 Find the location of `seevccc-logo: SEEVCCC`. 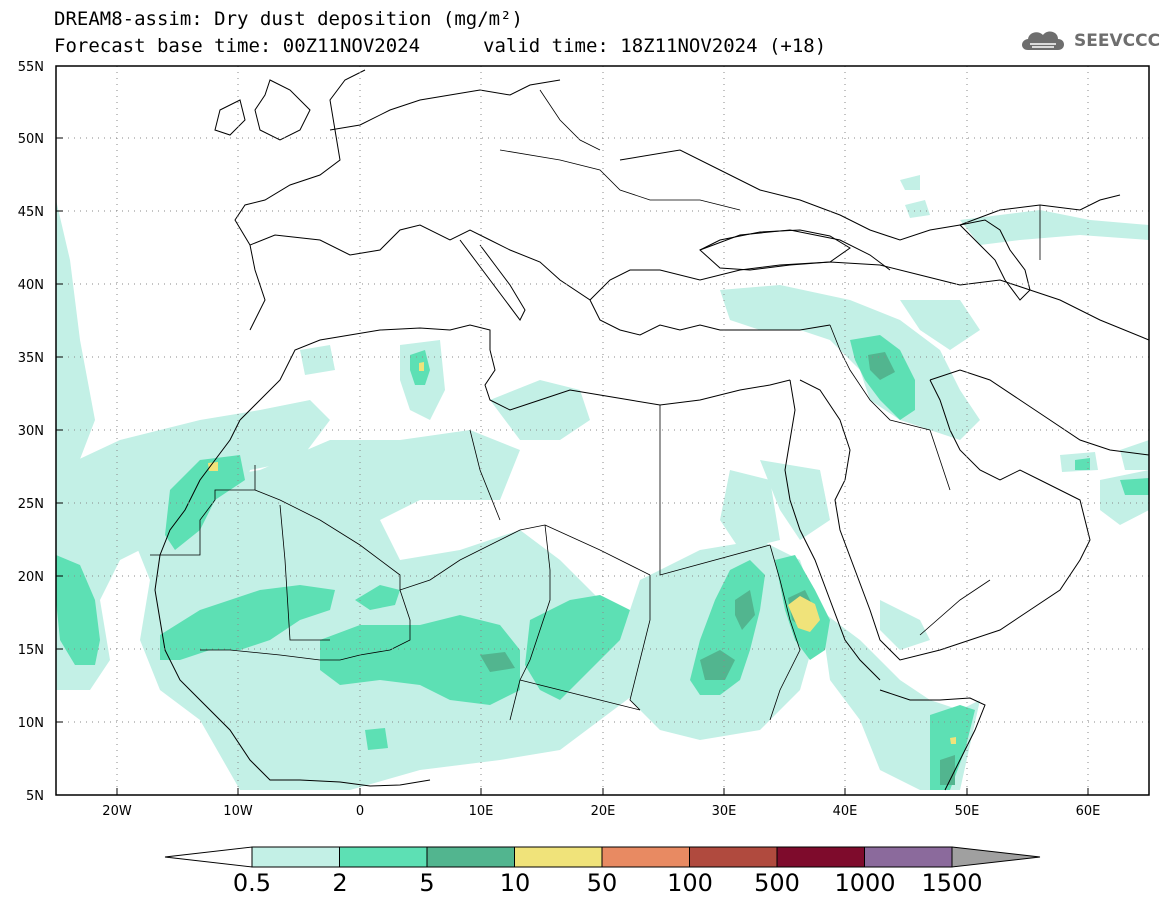

seevccc-logo: SEEVCCC is located at coordinates (1089, 41).